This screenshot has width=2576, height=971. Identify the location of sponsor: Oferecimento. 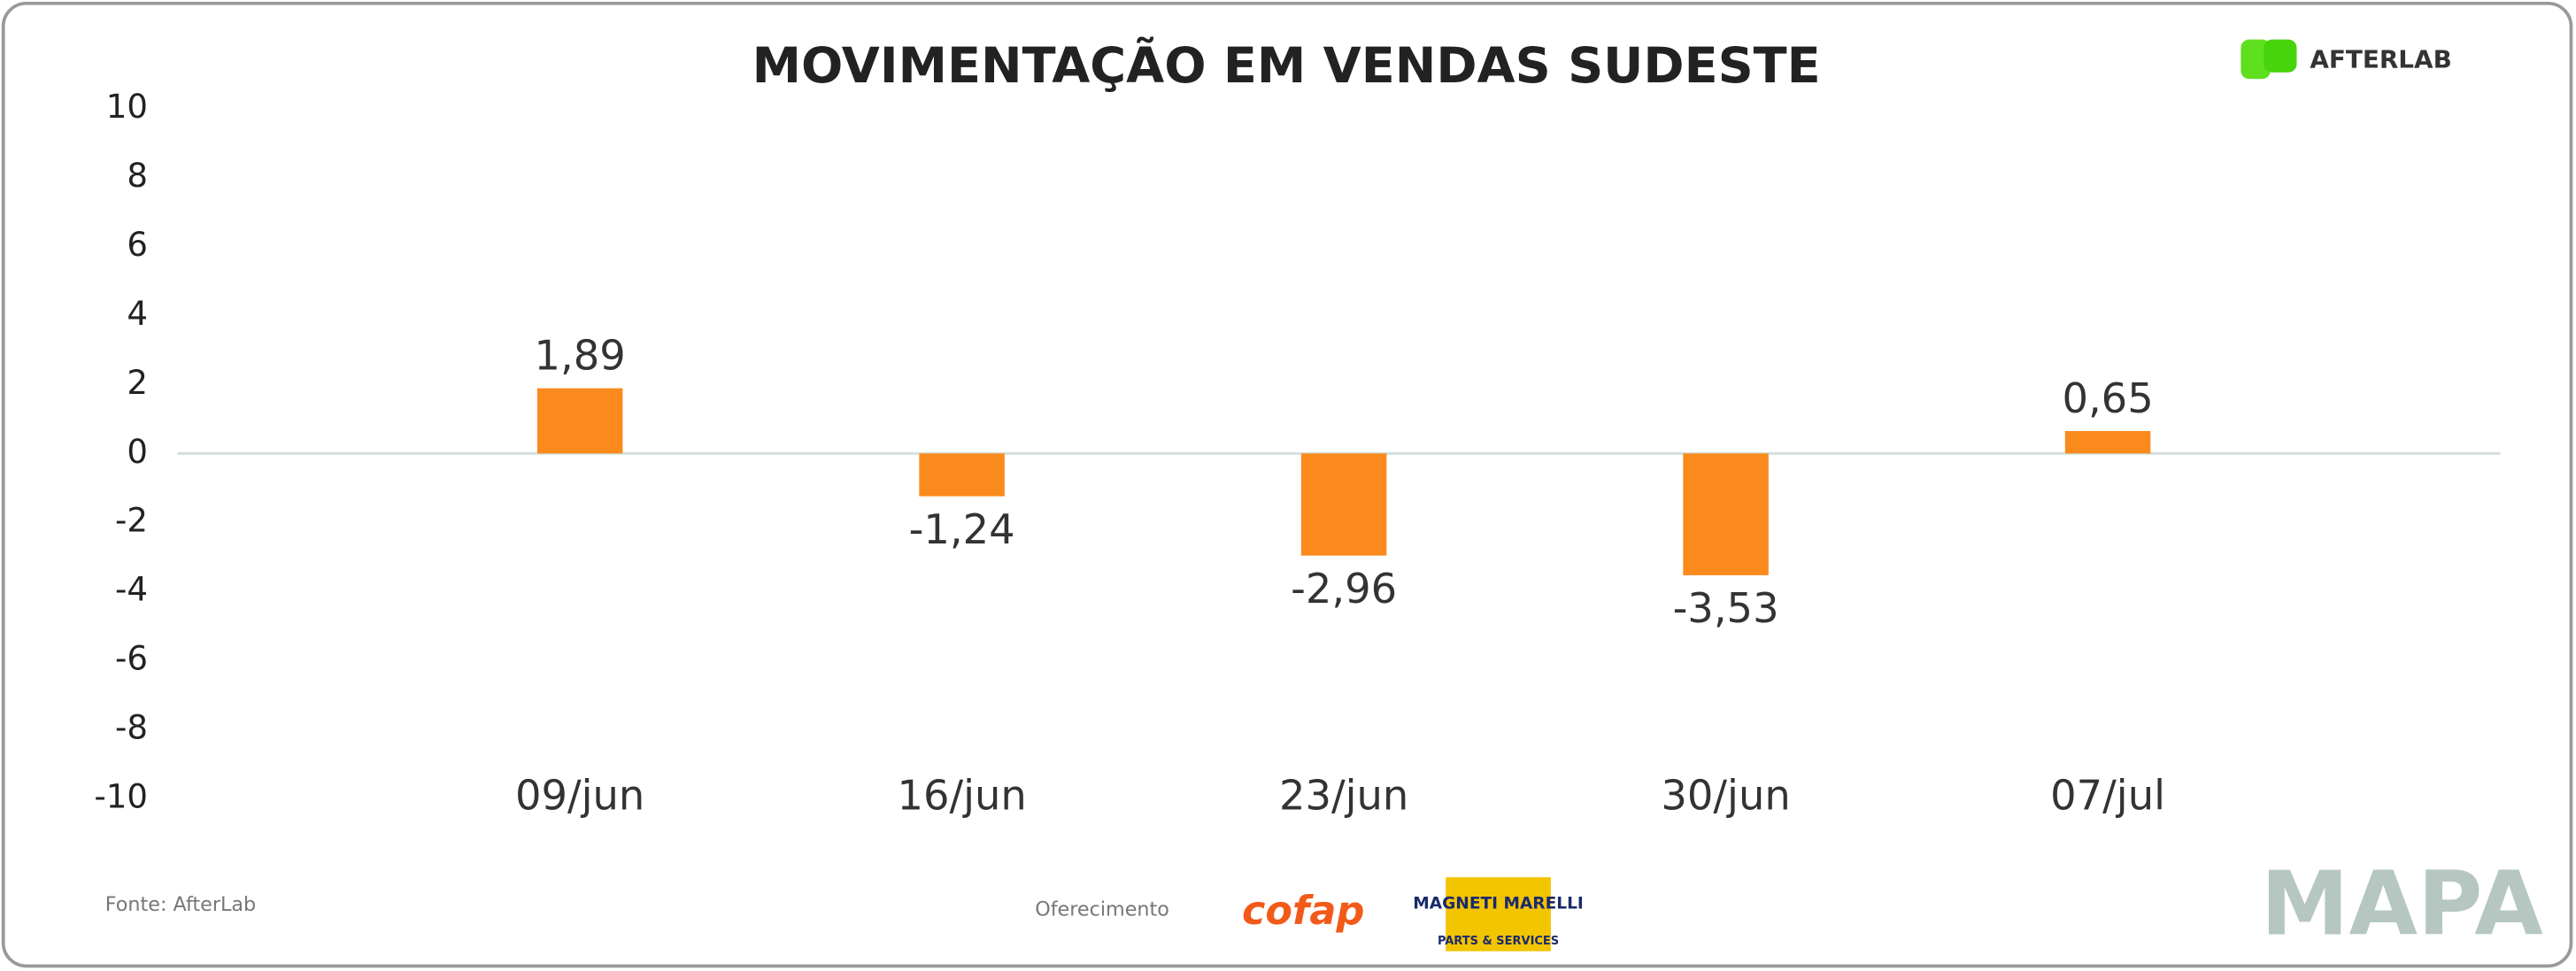
(1102, 910).